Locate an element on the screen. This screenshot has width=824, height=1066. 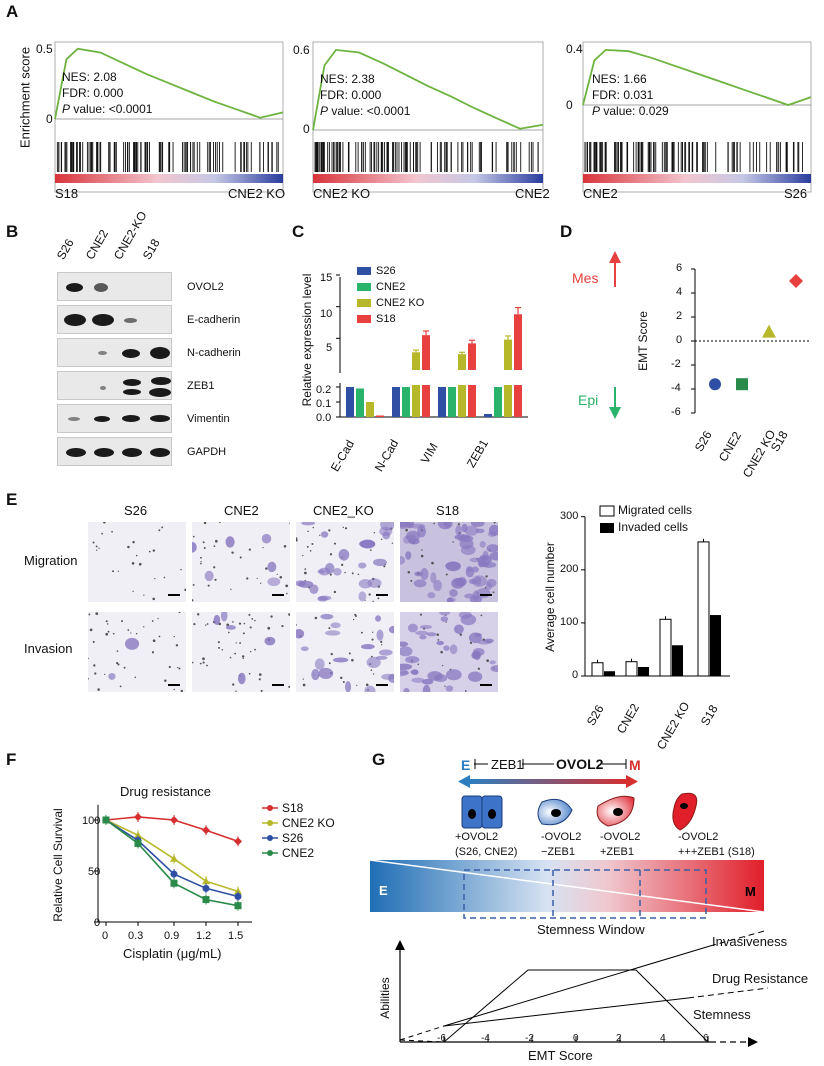
c-bar-N-Cad-CNE2 is located at coordinates (406, 402).